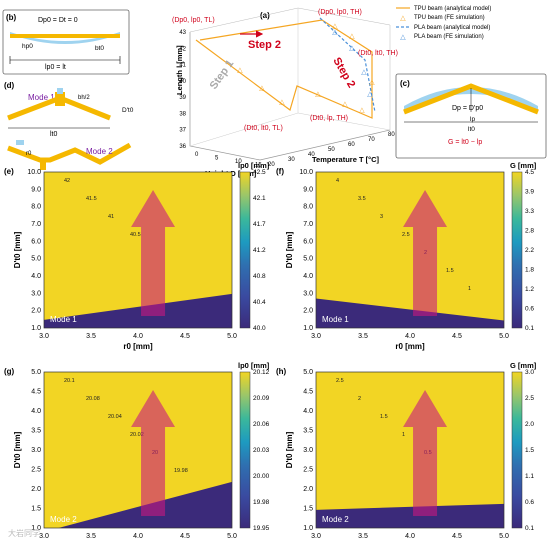  Describe the element at coordinates (261, 476) in the screenshot. I see `colorbar-tick: 20.00` at that location.